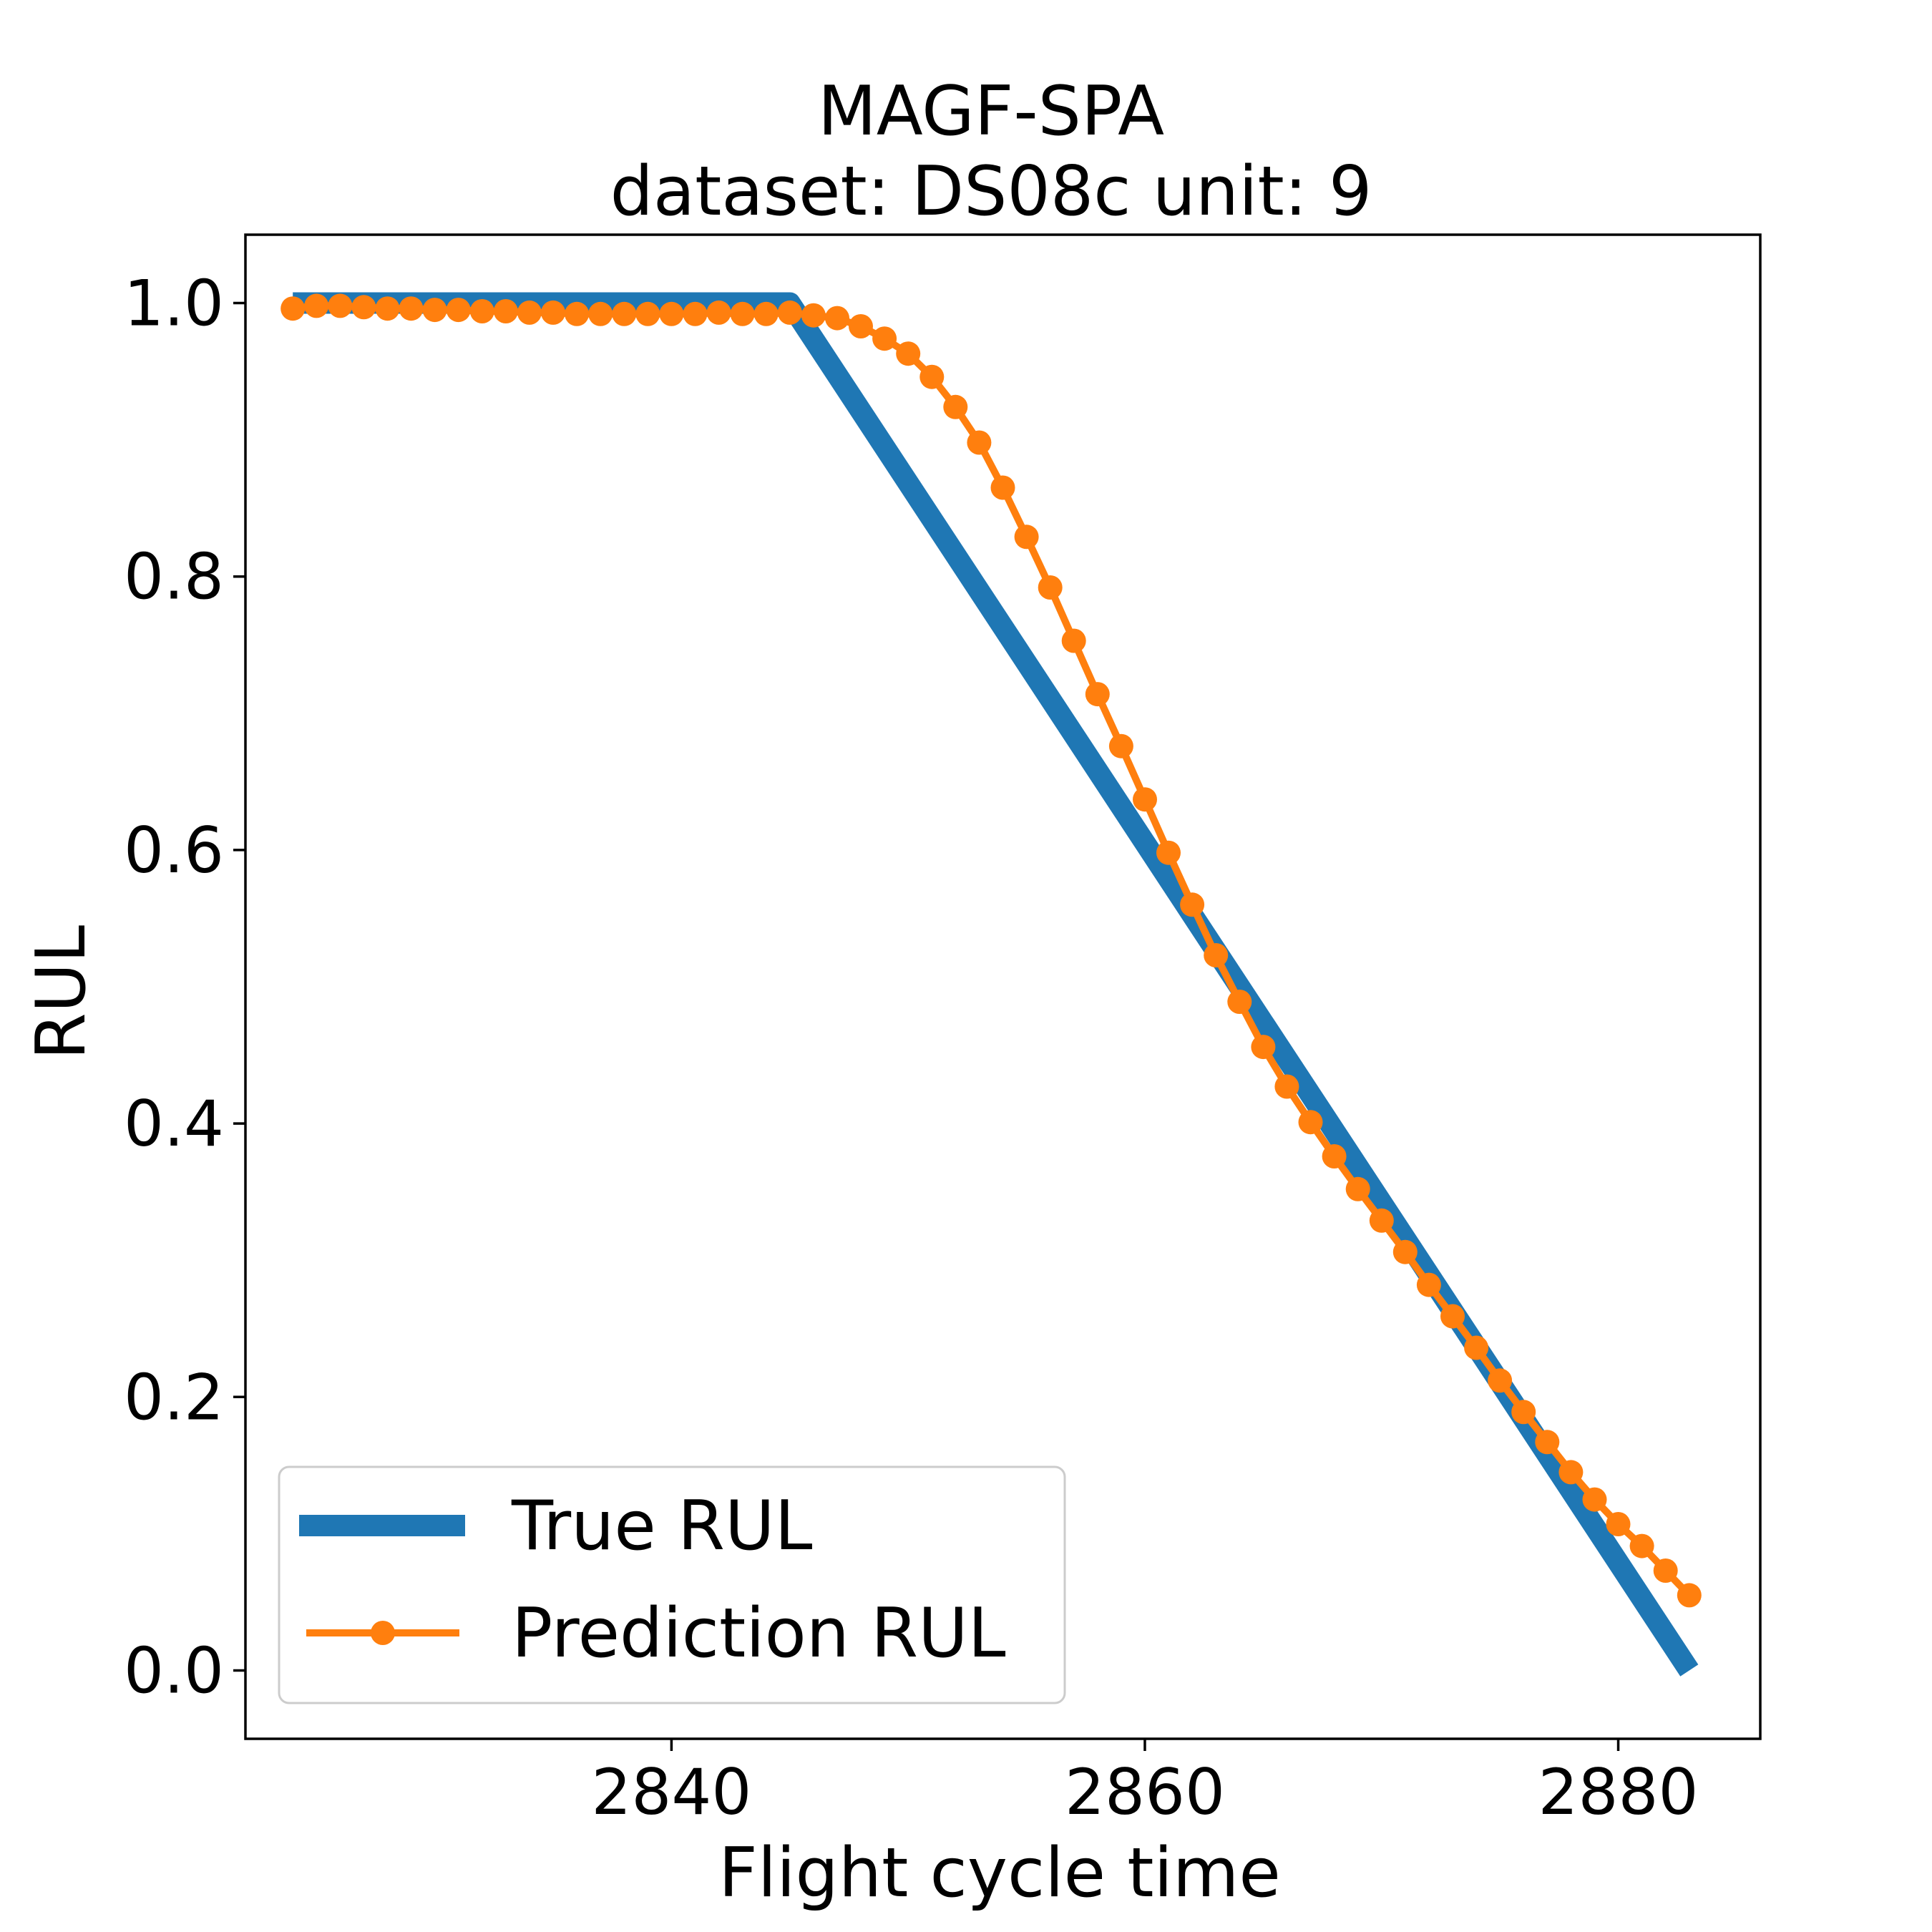 This screenshot has width=1932, height=1932. I want to click on y-tick-label: 0.2, so click(174, 1397).